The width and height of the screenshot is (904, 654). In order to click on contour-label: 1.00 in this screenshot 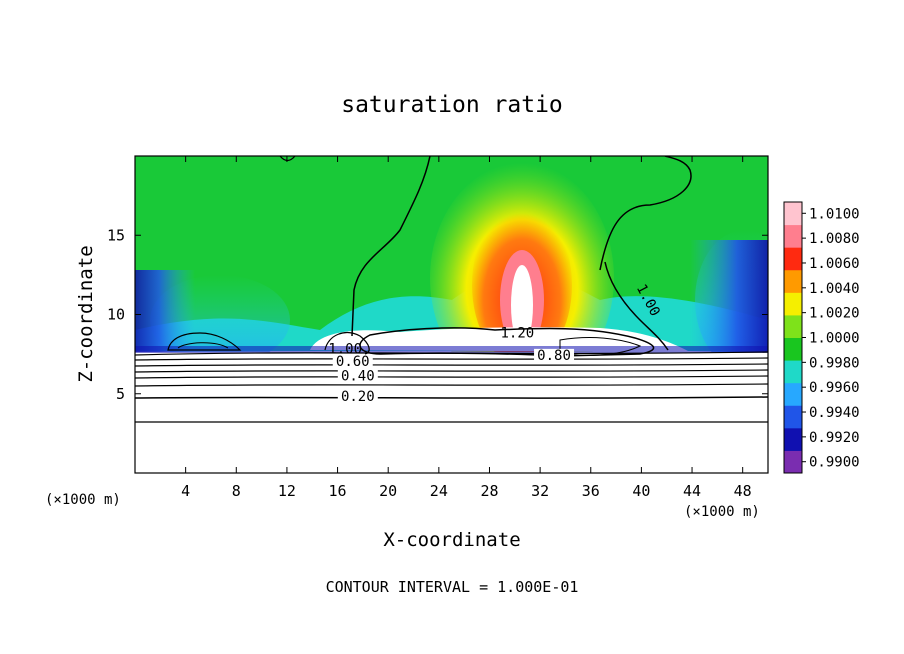, I will do `click(345, 350)`.